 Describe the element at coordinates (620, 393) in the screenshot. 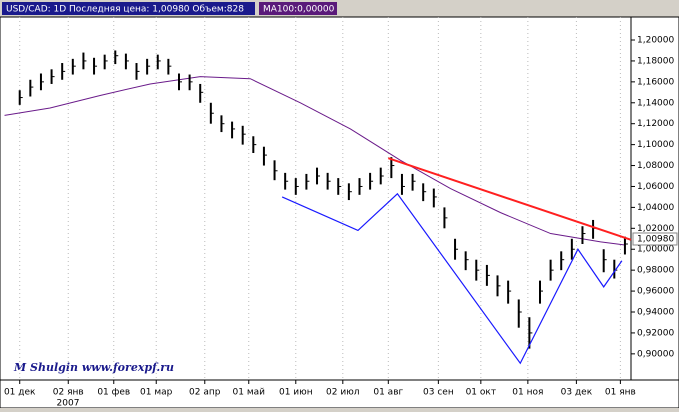

I see `x-tick-label: 01 янв` at that location.